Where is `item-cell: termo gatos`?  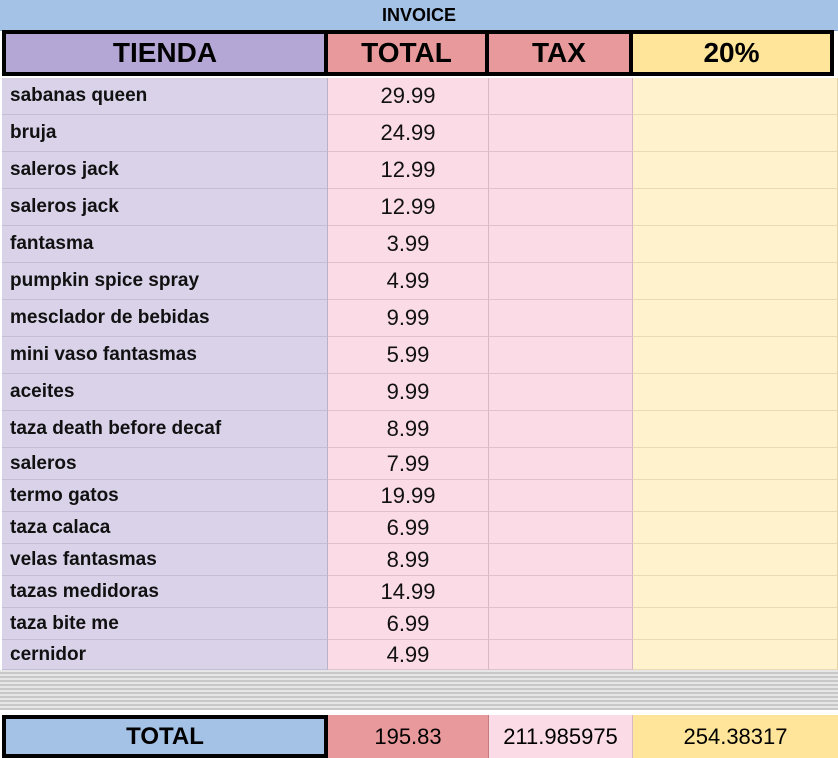
item-cell: termo gatos is located at coordinates (165, 496).